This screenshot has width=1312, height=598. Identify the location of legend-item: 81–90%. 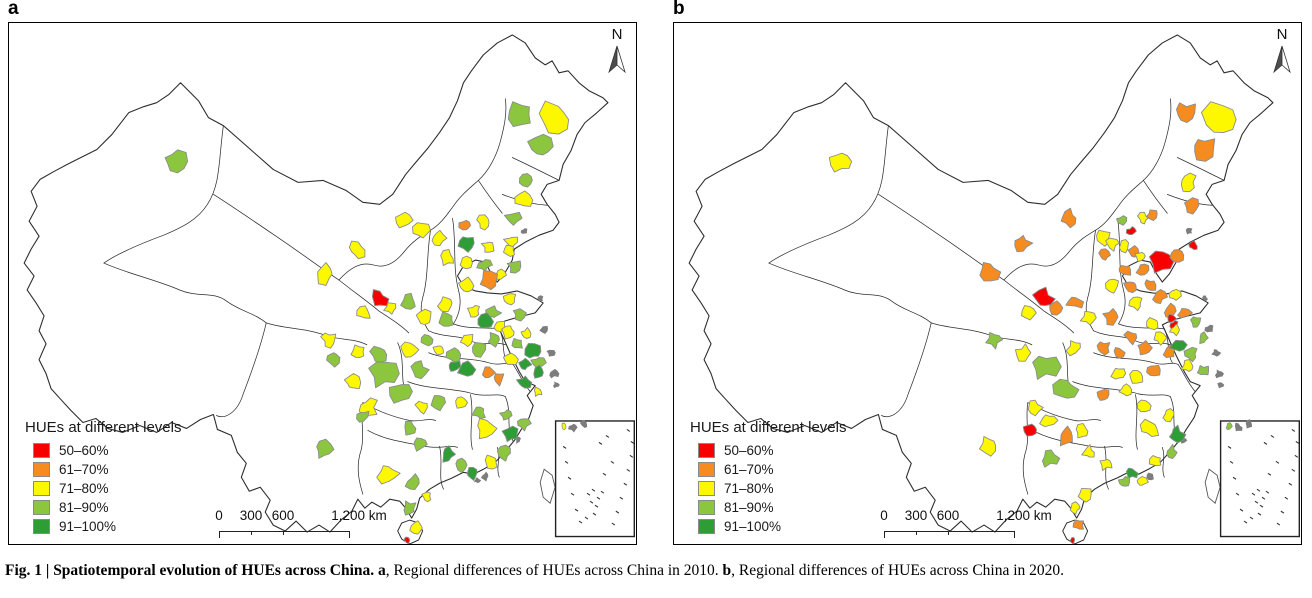
(768, 507).